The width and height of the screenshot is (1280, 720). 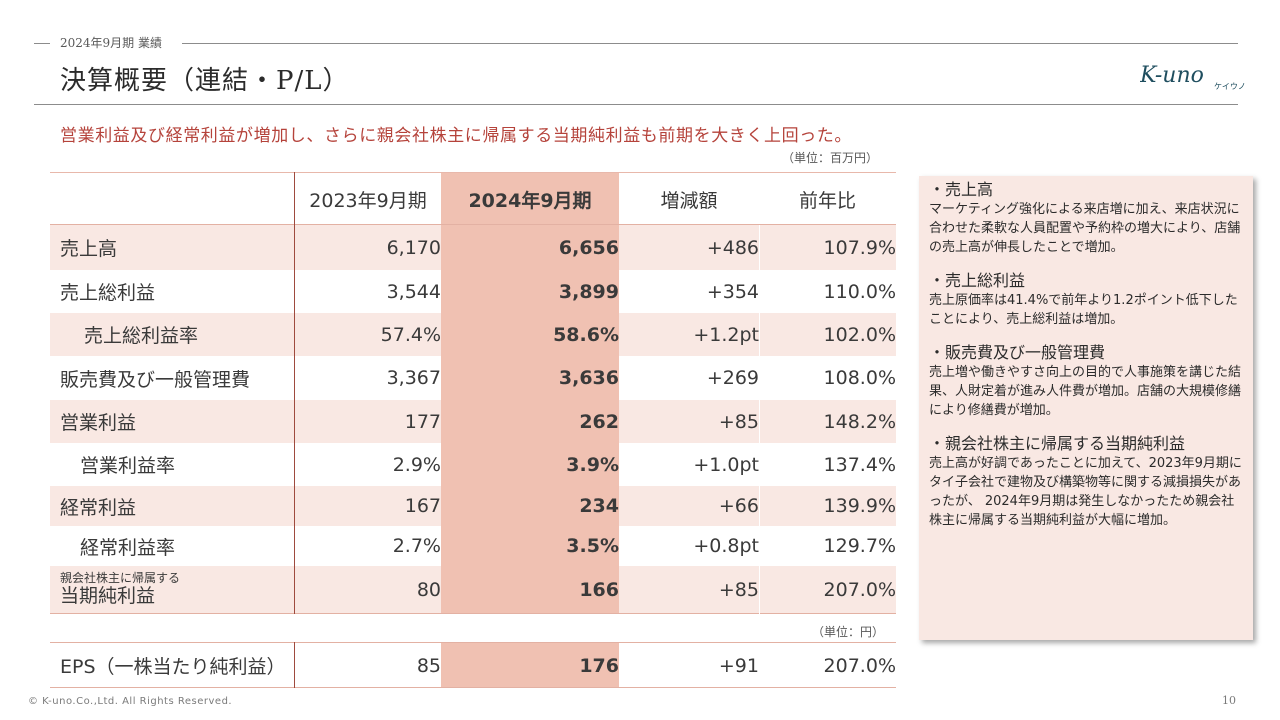 What do you see at coordinates (294, 665) in the screenshot?
I see `eps-label-divider` at bounding box center [294, 665].